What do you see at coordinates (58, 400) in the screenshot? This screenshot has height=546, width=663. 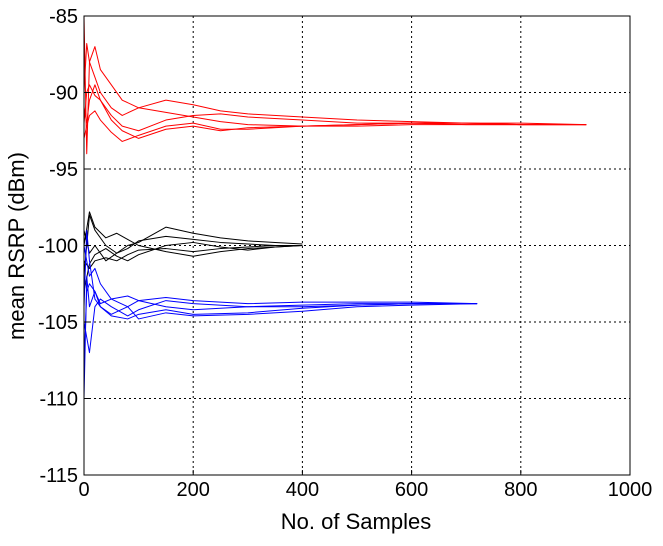 I see `y-tick-label: -110` at bounding box center [58, 400].